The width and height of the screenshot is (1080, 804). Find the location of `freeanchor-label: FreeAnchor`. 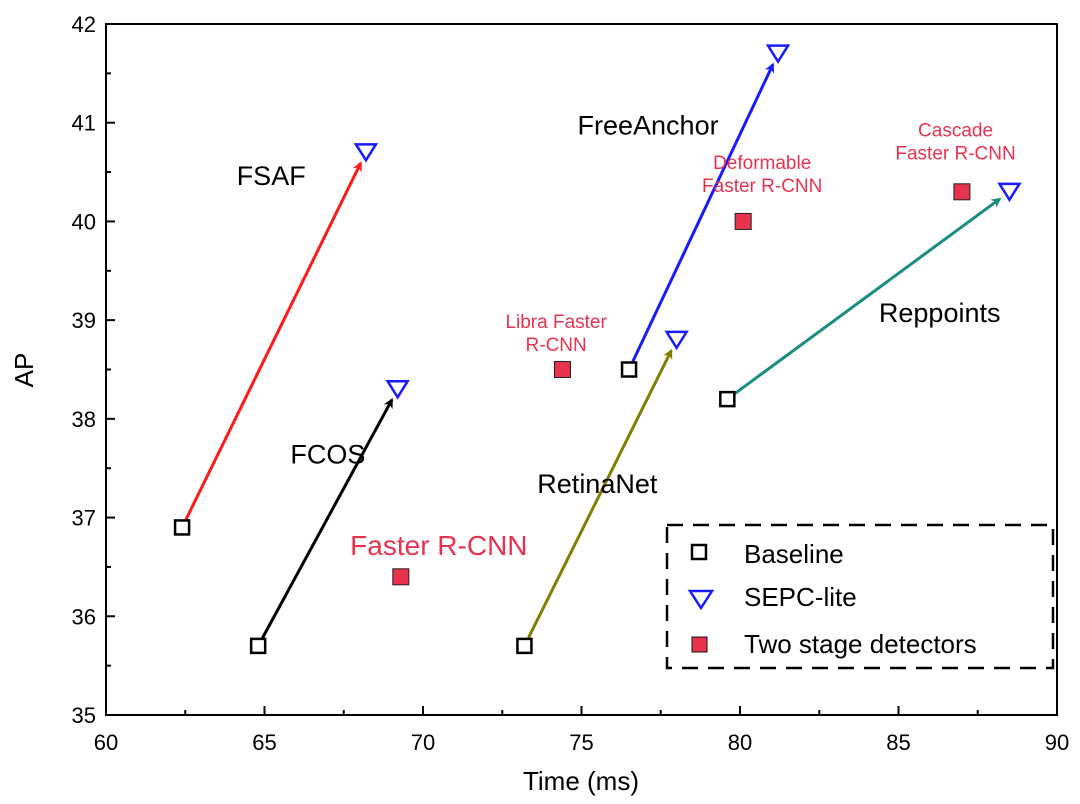

freeanchor-label: FreeAnchor is located at coordinates (648, 126).